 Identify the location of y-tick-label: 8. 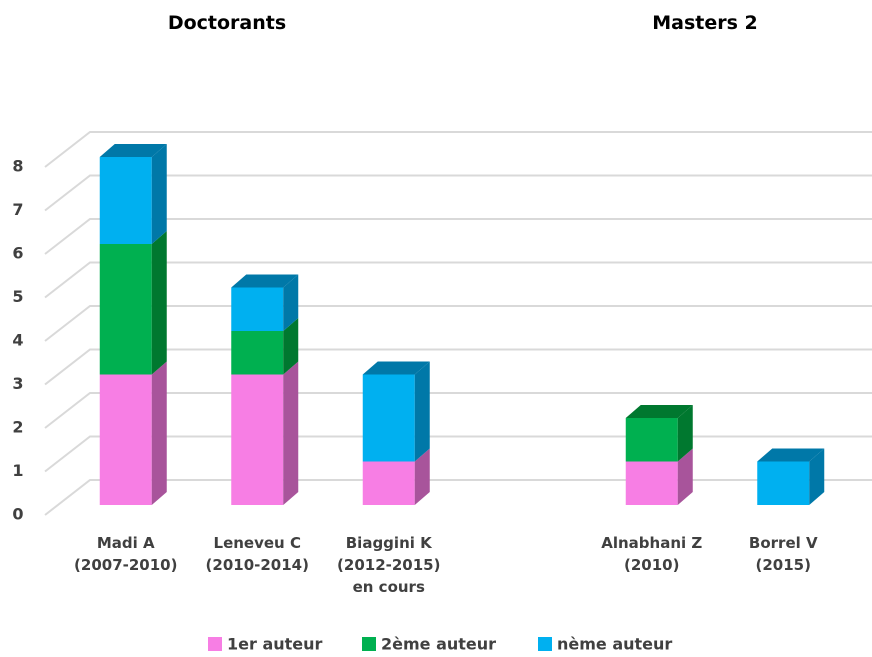
(17, 166).